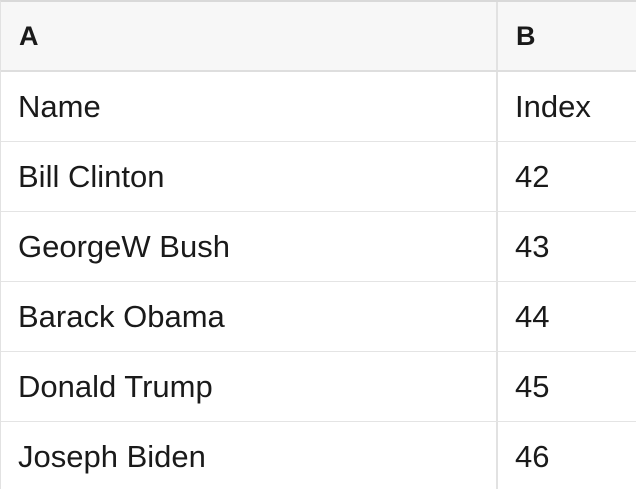 Image resolution: width=636 pixels, height=489 pixels. Describe the element at coordinates (532, 176) in the screenshot. I see `cell-b2: 42` at that location.